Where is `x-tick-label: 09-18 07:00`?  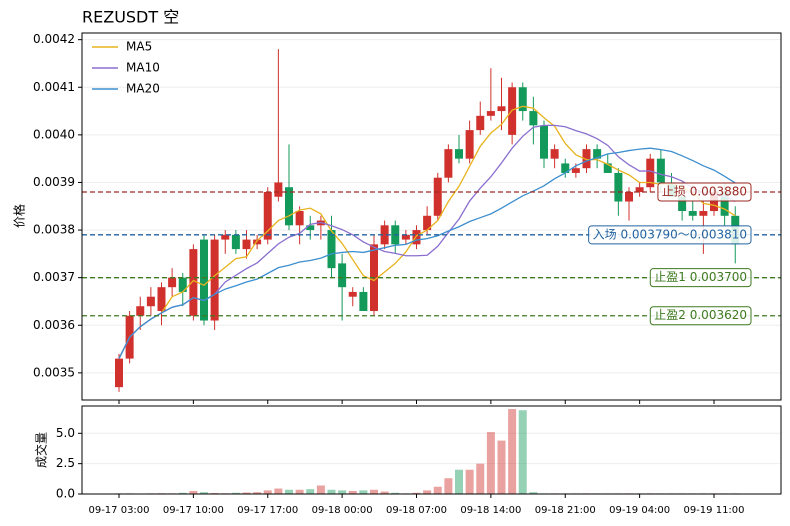
x-tick-label: 09-18 07:00 is located at coordinates (416, 510).